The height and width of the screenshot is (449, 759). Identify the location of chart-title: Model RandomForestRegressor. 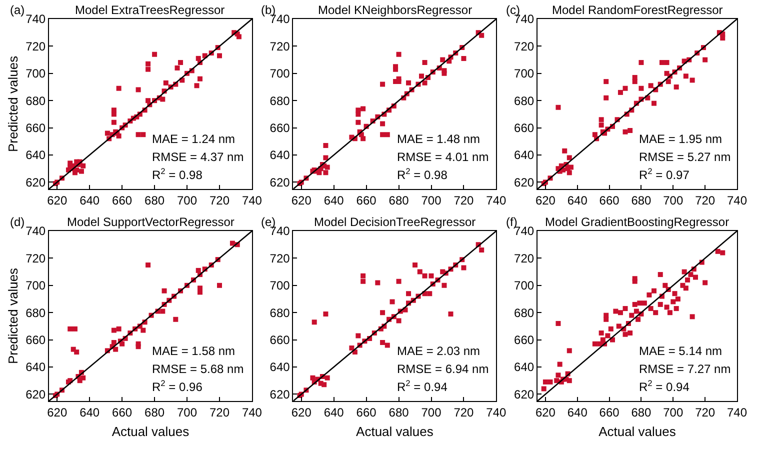
(637, 10).